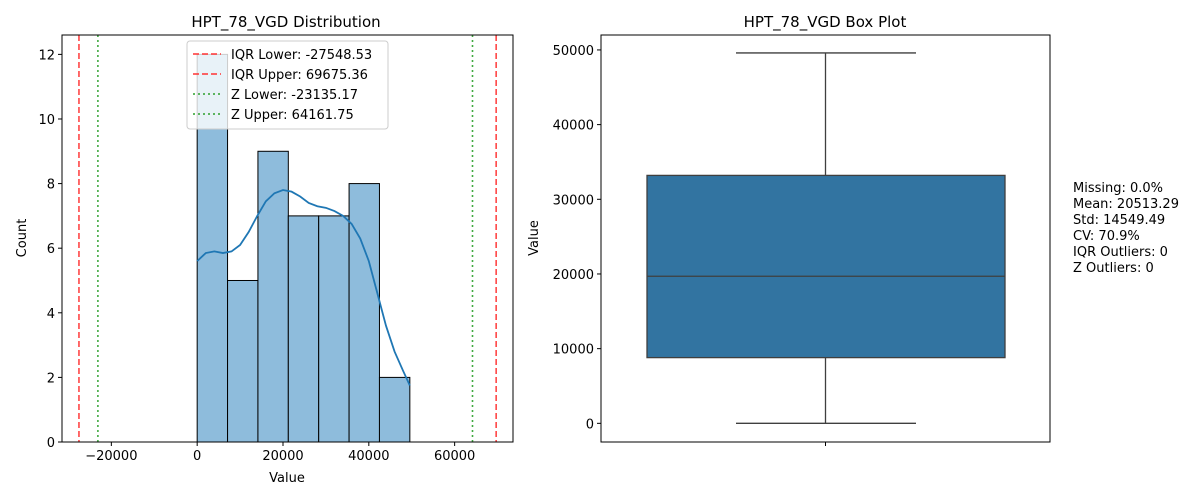  What do you see at coordinates (197, 456) in the screenshot?
I see `x-tick-label: 0` at bounding box center [197, 456].